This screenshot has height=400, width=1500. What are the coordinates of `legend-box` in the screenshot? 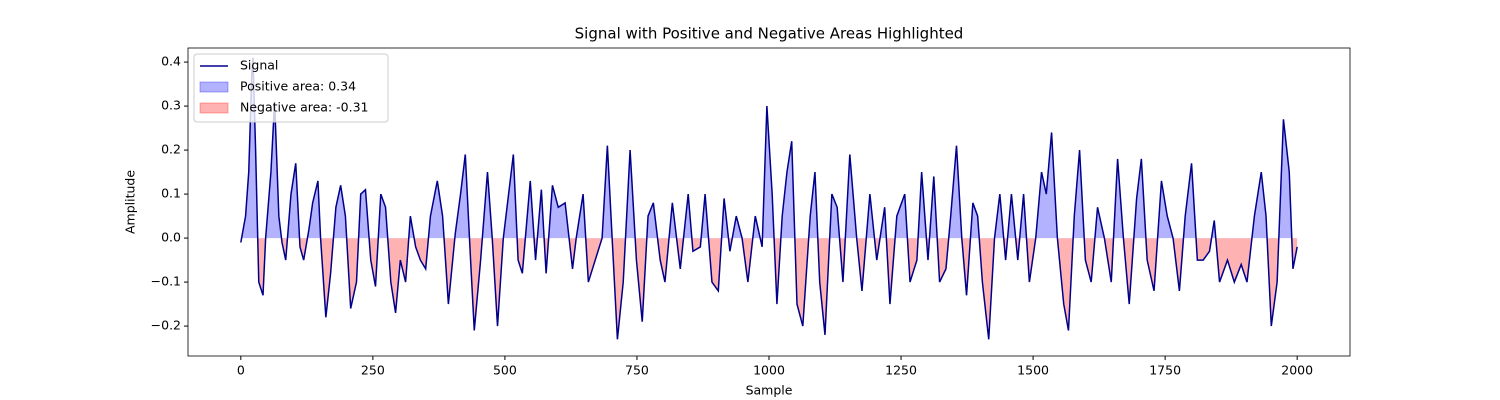 It's located at (291, 88).